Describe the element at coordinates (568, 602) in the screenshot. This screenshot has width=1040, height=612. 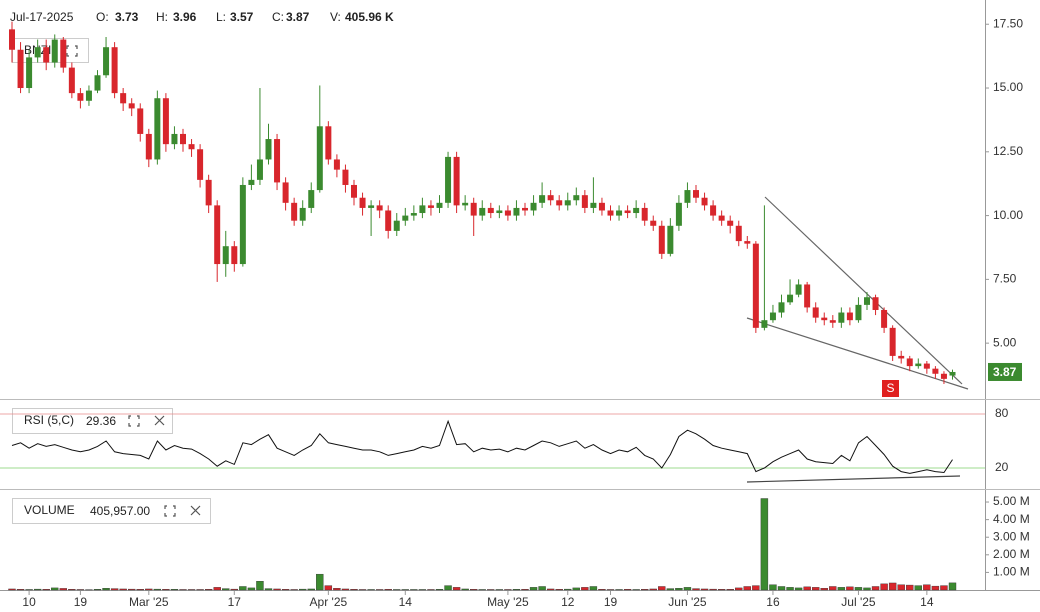
I see `x-tick-label: 12` at that location.